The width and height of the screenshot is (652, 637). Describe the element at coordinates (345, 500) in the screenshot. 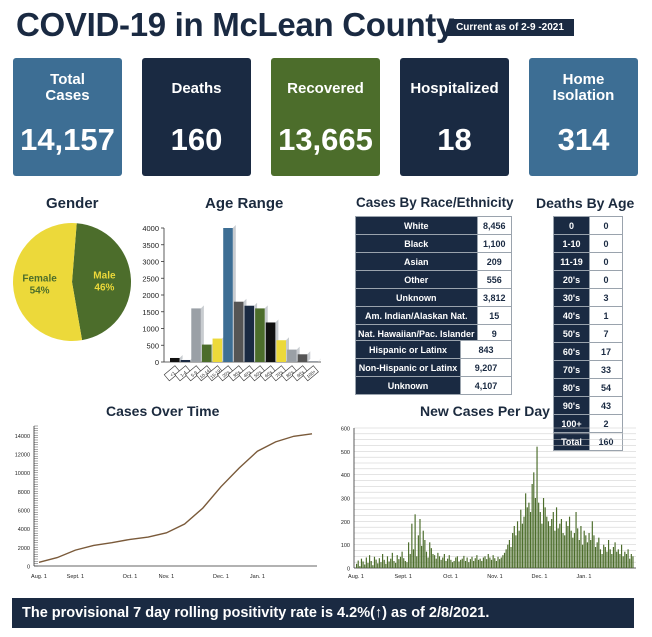

I see `y-tick-label: 300` at that location.